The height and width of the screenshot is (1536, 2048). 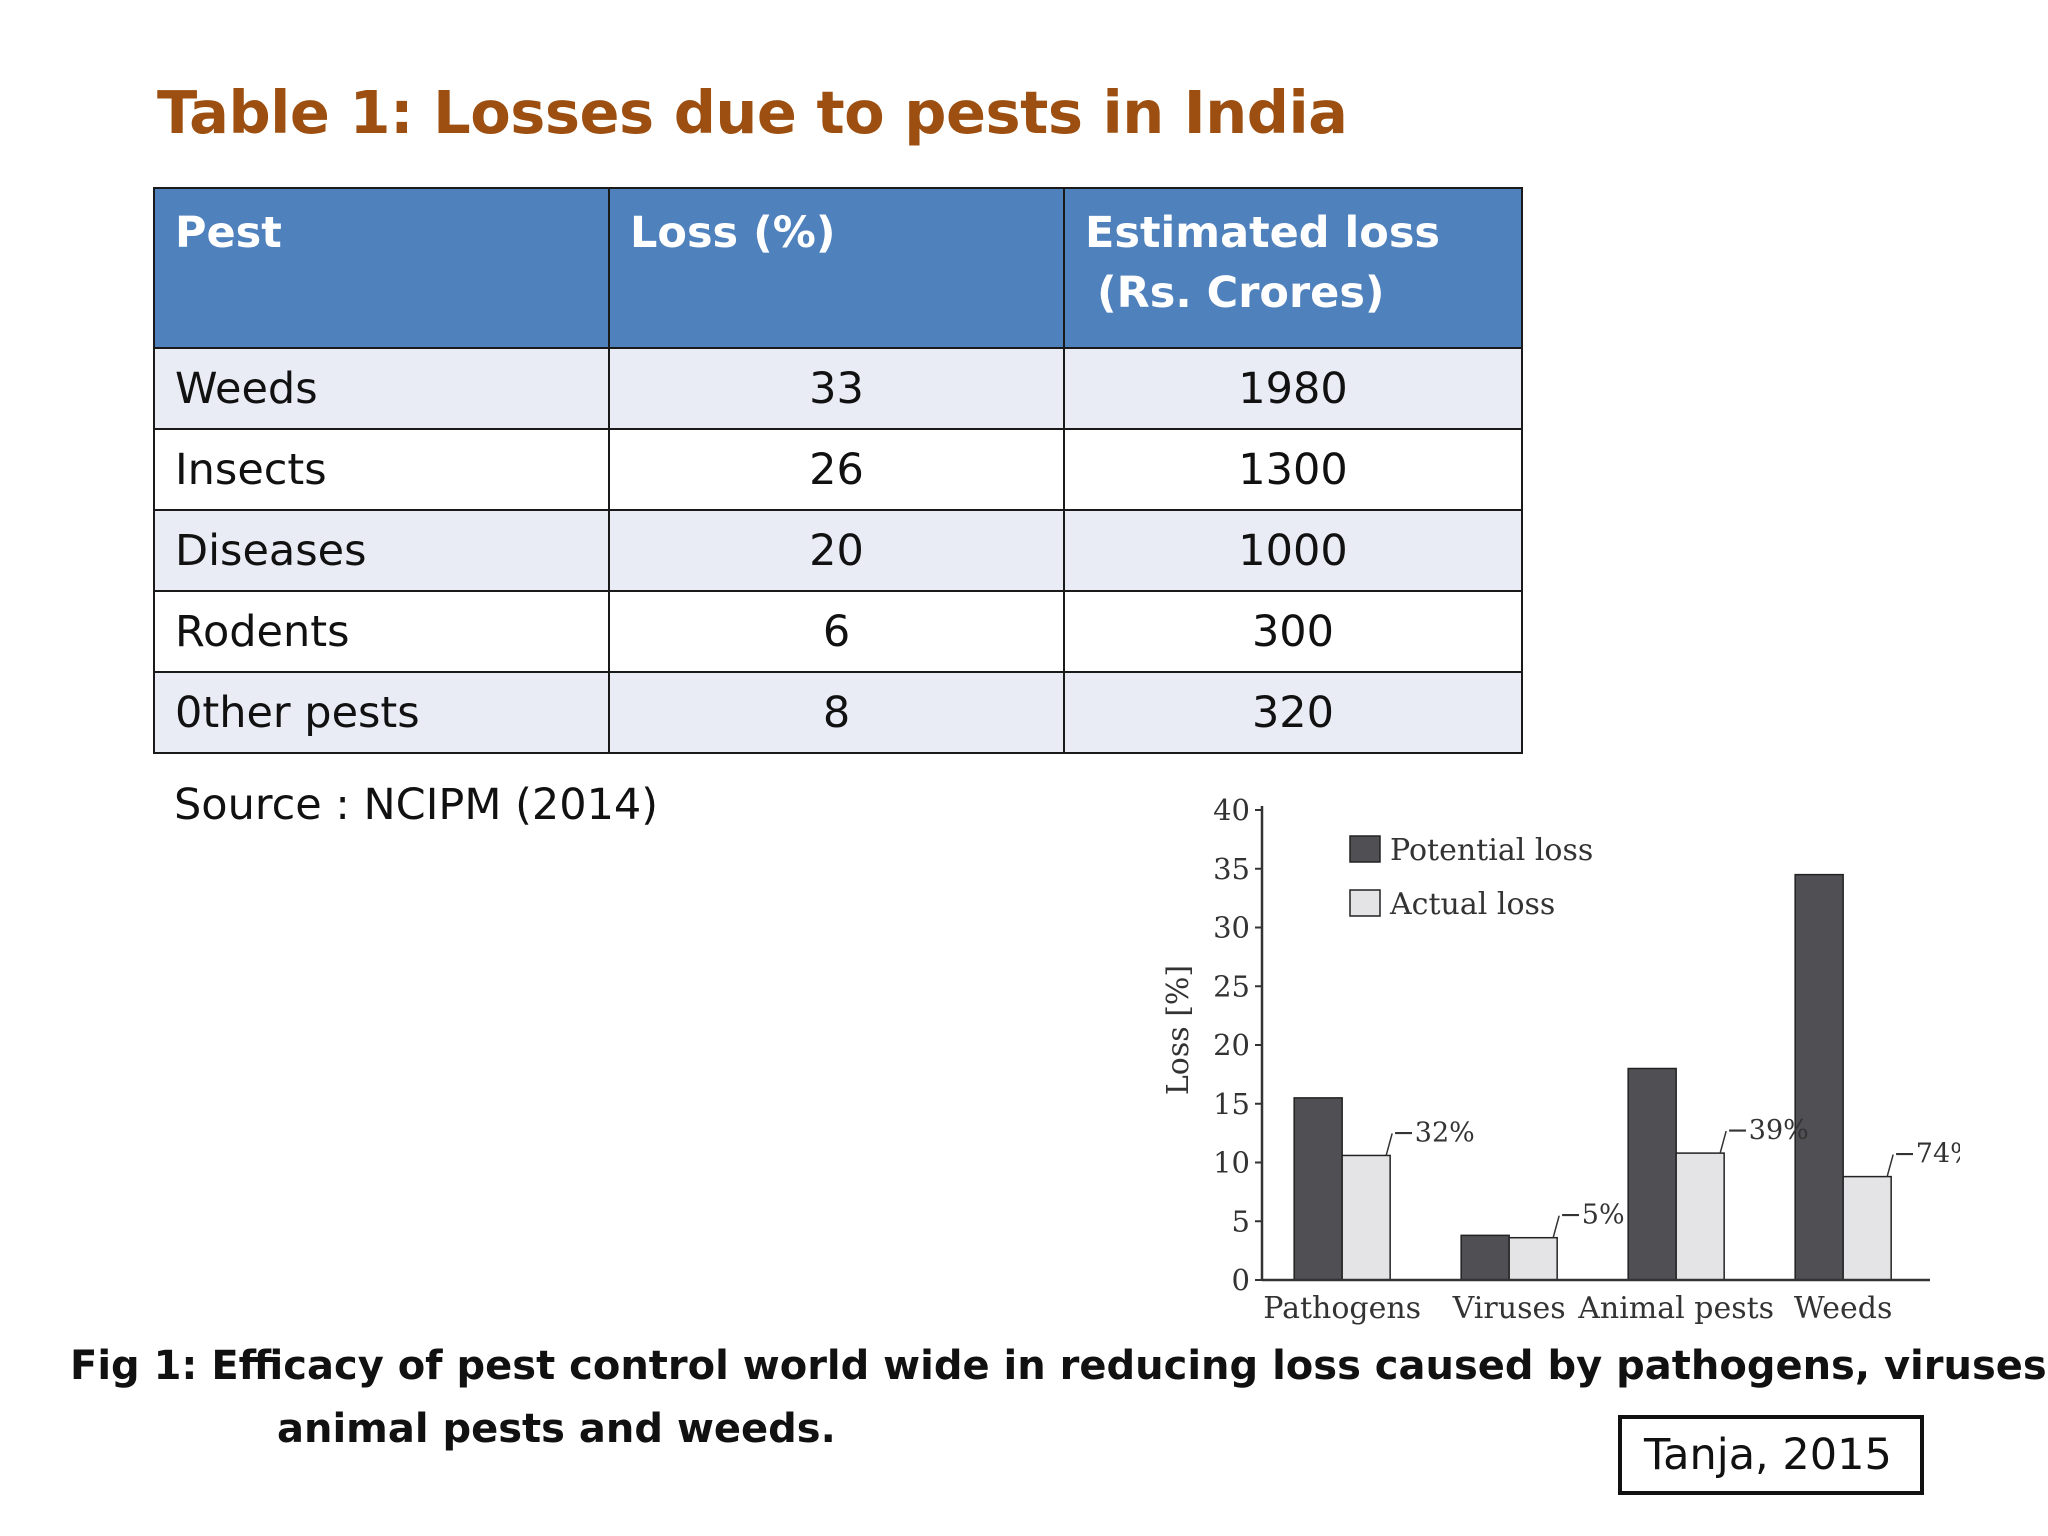 I want to click on legend: Potential loss Actual loss, so click(x=1471, y=877).